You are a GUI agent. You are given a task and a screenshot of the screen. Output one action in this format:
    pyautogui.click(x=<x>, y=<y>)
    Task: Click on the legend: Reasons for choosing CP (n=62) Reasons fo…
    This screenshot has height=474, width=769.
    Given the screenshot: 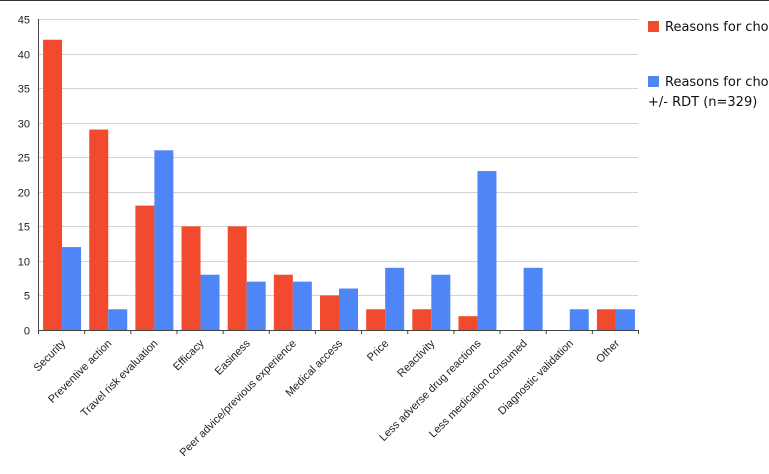 What is the action you would take?
    pyautogui.click(x=708, y=65)
    